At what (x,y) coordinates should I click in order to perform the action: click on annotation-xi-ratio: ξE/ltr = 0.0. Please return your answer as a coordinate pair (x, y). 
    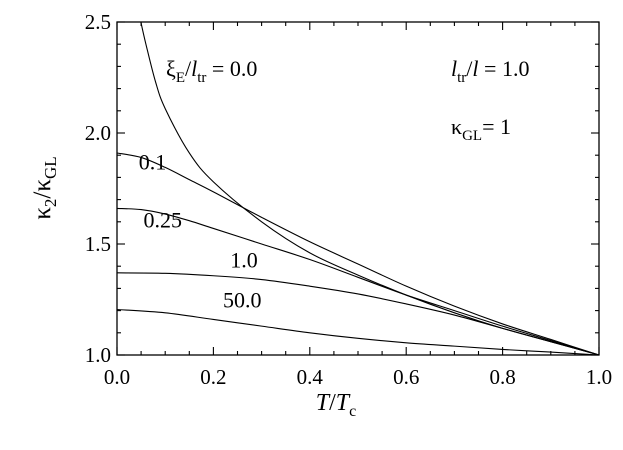
    Looking at the image, I should click on (211, 71).